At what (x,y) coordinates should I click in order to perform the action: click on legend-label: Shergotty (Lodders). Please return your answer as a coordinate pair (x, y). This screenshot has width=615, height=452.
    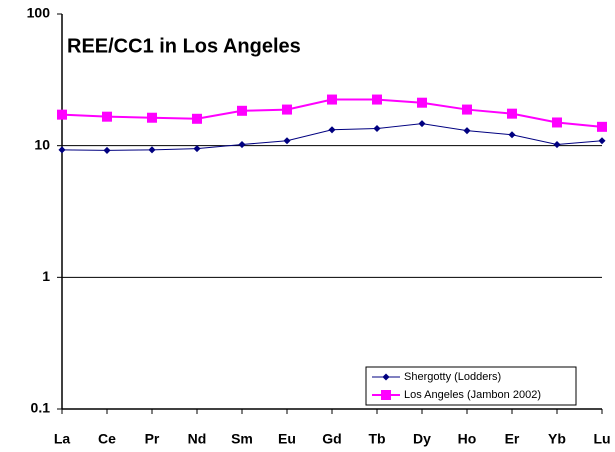
    Looking at the image, I should click on (452, 377).